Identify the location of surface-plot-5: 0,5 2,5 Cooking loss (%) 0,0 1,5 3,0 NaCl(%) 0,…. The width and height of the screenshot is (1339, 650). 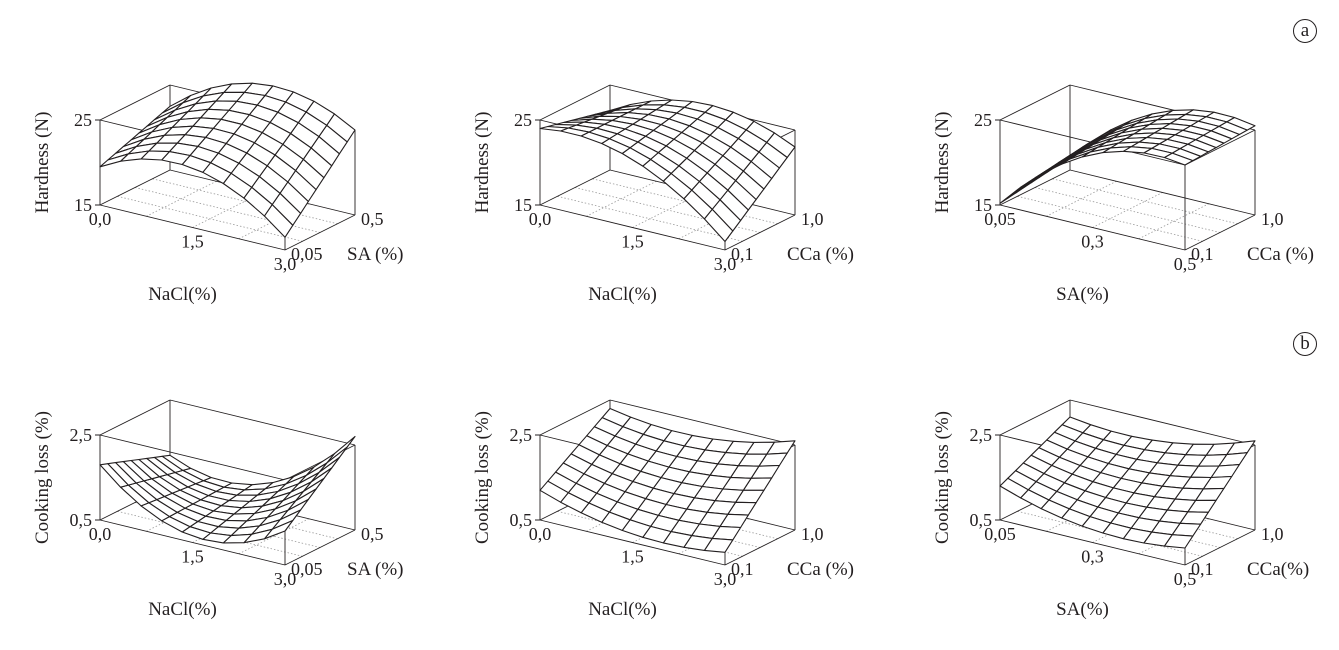
(650, 500).